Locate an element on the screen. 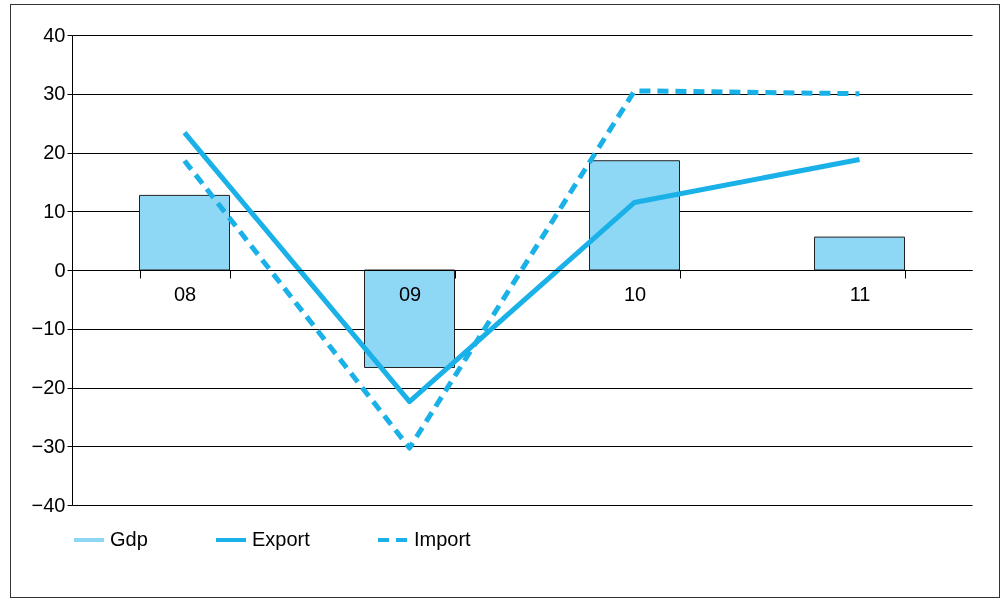 The width and height of the screenshot is (1005, 602). x-tick-label: 11 is located at coordinates (860, 293).